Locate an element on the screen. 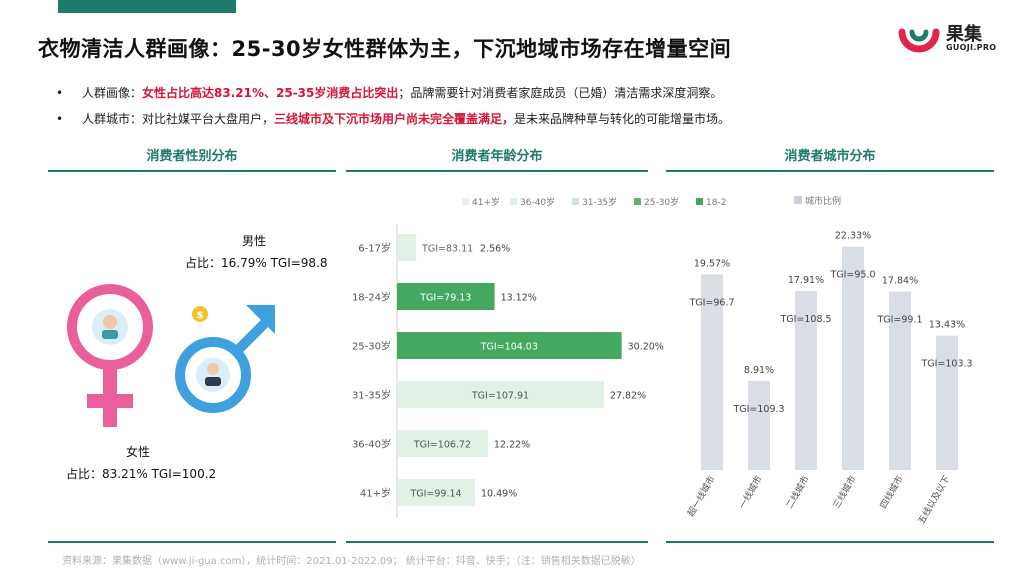 The width and height of the screenshot is (1024, 576). city-category-label: 一线城市 is located at coordinates (750, 492).